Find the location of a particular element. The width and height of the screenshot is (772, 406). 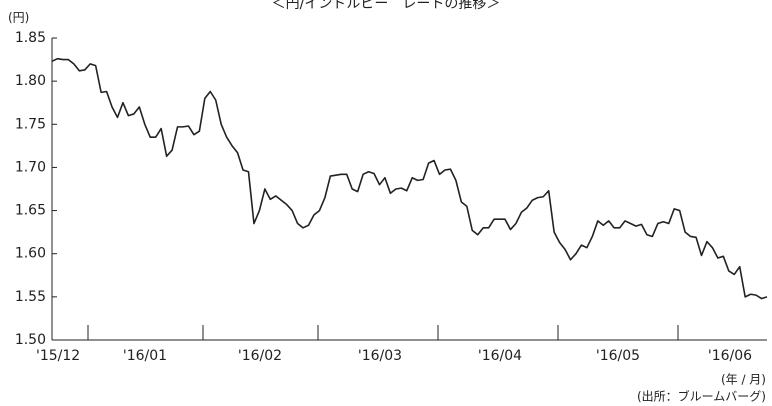

y-tick-label: 1.80 is located at coordinates (30, 81).